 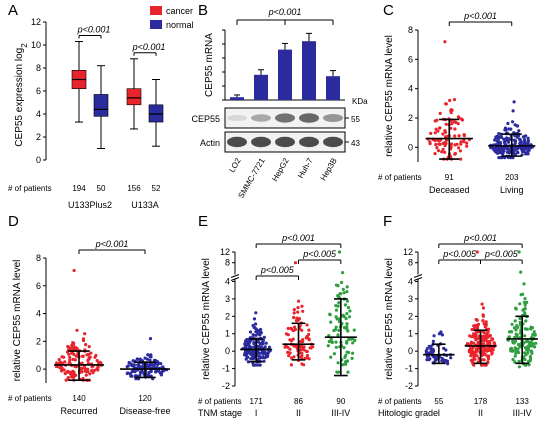 What do you see at coordinates (449, 190) in the screenshot?
I see `panel-c-group-label: Deceased` at bounding box center [449, 190].